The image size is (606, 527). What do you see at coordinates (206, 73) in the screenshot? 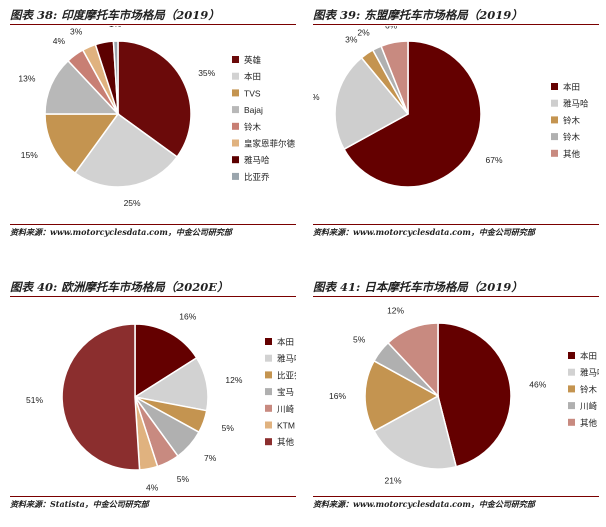
I see `data-label: 35%` at bounding box center [206, 73].